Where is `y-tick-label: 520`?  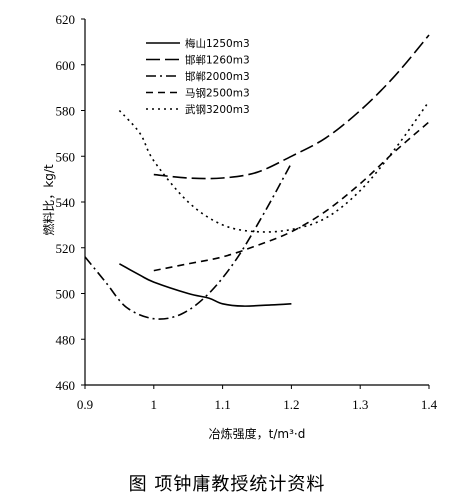 y-tick-label: 520 is located at coordinates (66, 248).